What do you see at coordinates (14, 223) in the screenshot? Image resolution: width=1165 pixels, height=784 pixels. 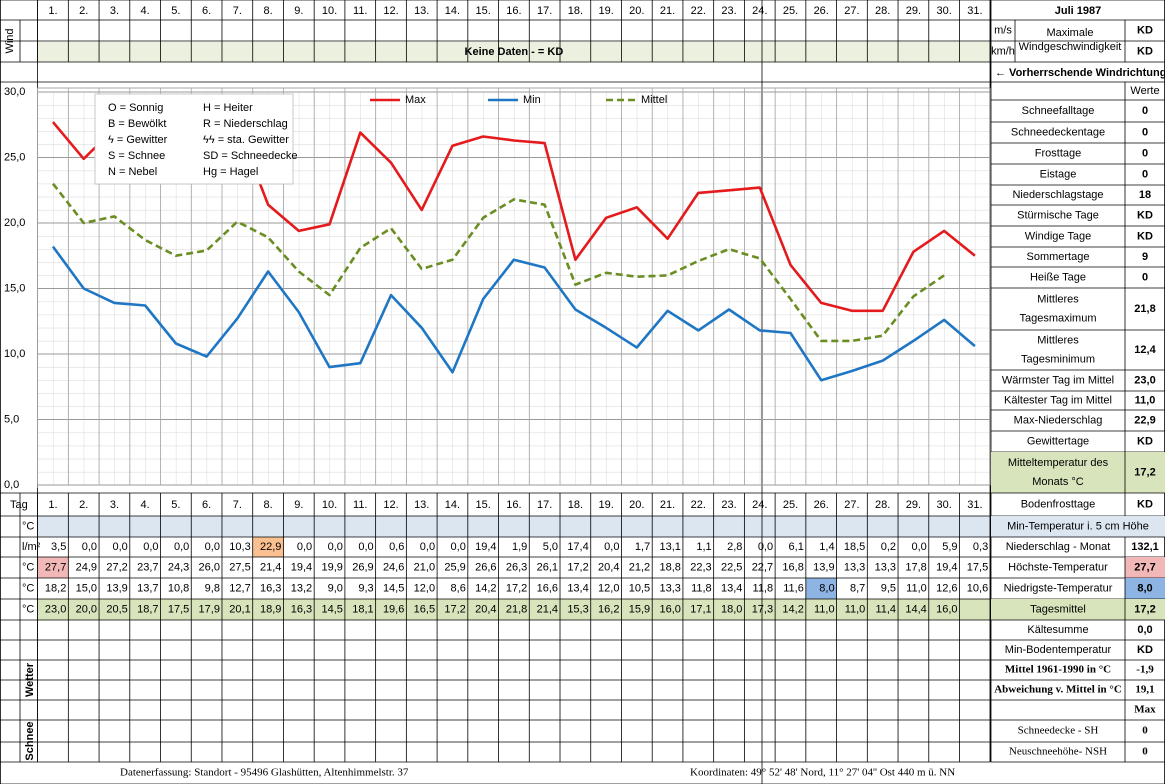 I see `y-tick-label: 20,0` at bounding box center [14, 223].